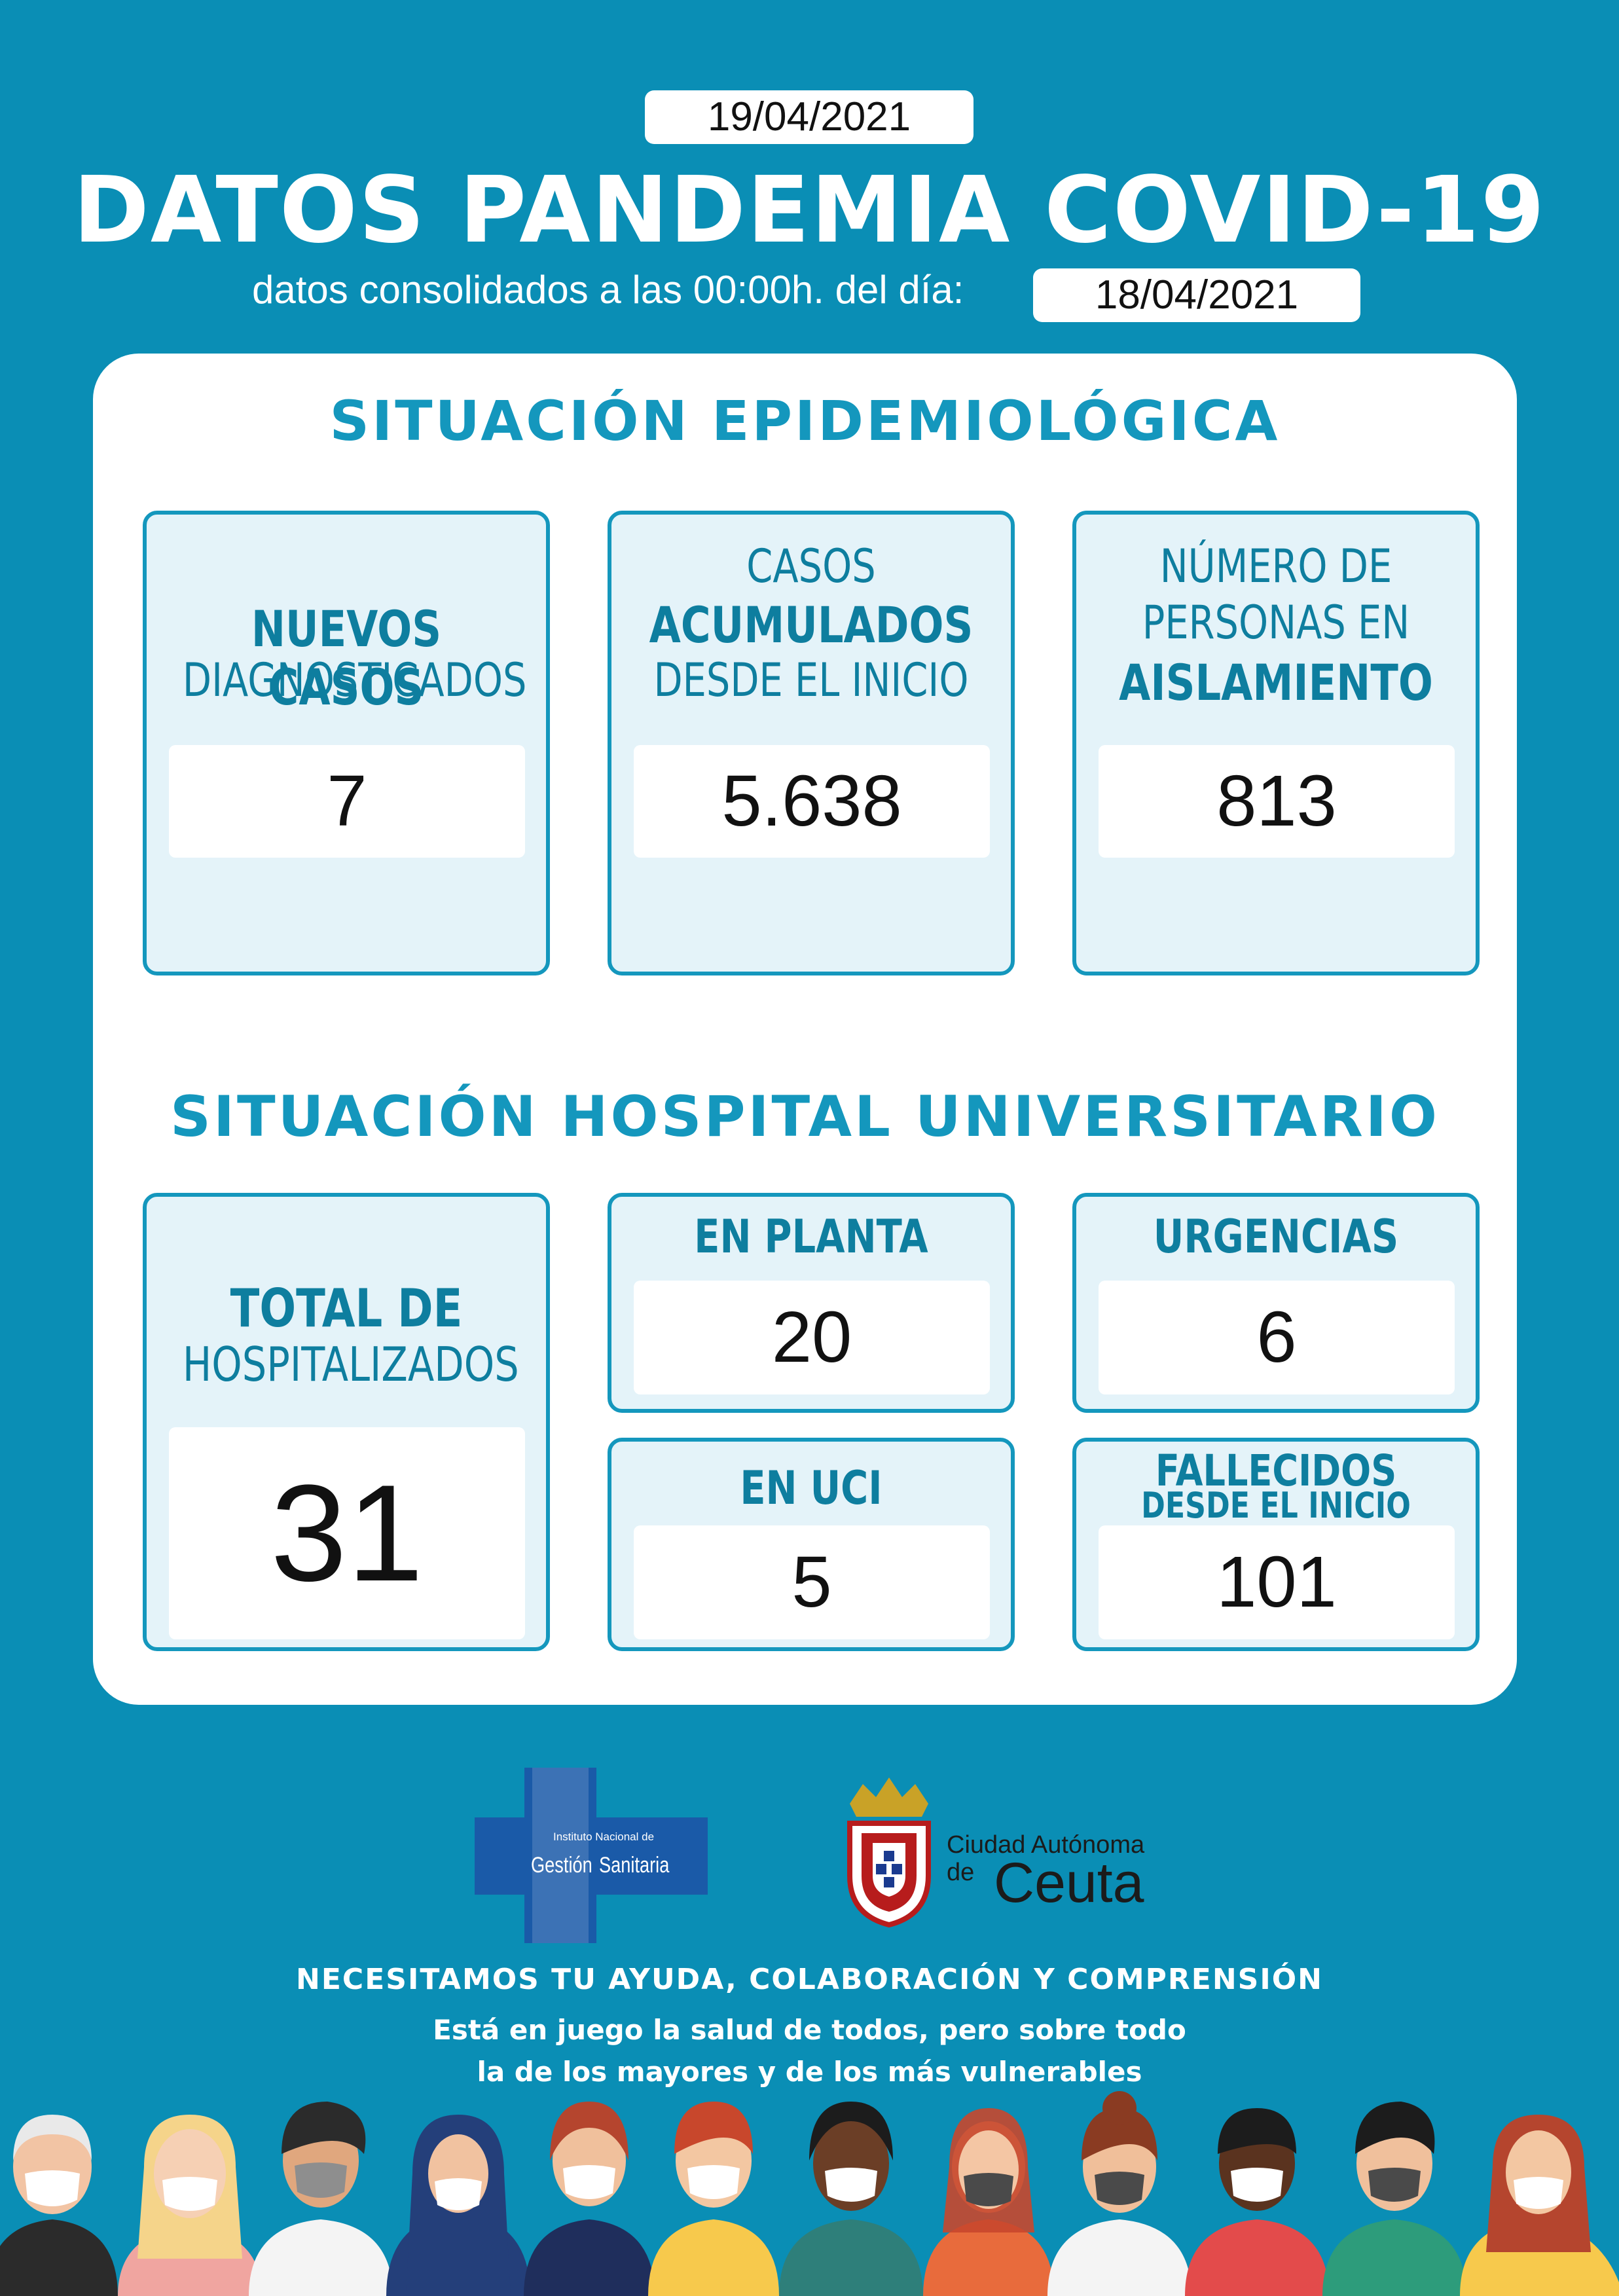 The image size is (1619, 2296). What do you see at coordinates (812, 801) in the screenshot?
I see `value-casos-acumulados: 5.638` at bounding box center [812, 801].